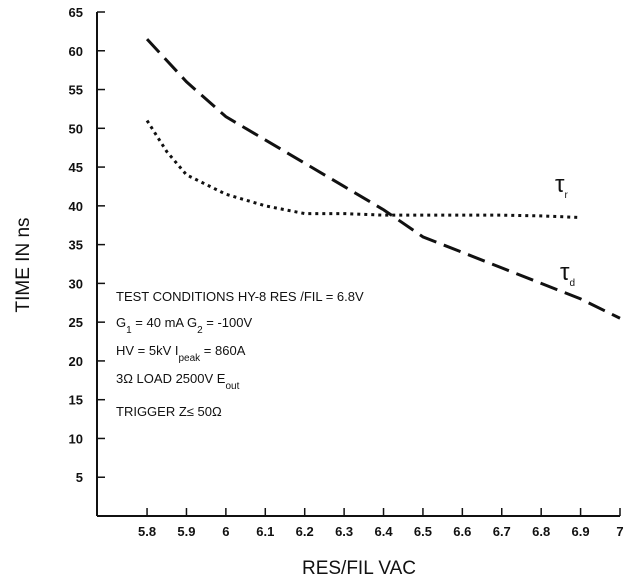 This screenshot has width=630, height=585. Describe the element at coordinates (344, 531) in the screenshot. I see `x-tick-label: 6.3` at that location.